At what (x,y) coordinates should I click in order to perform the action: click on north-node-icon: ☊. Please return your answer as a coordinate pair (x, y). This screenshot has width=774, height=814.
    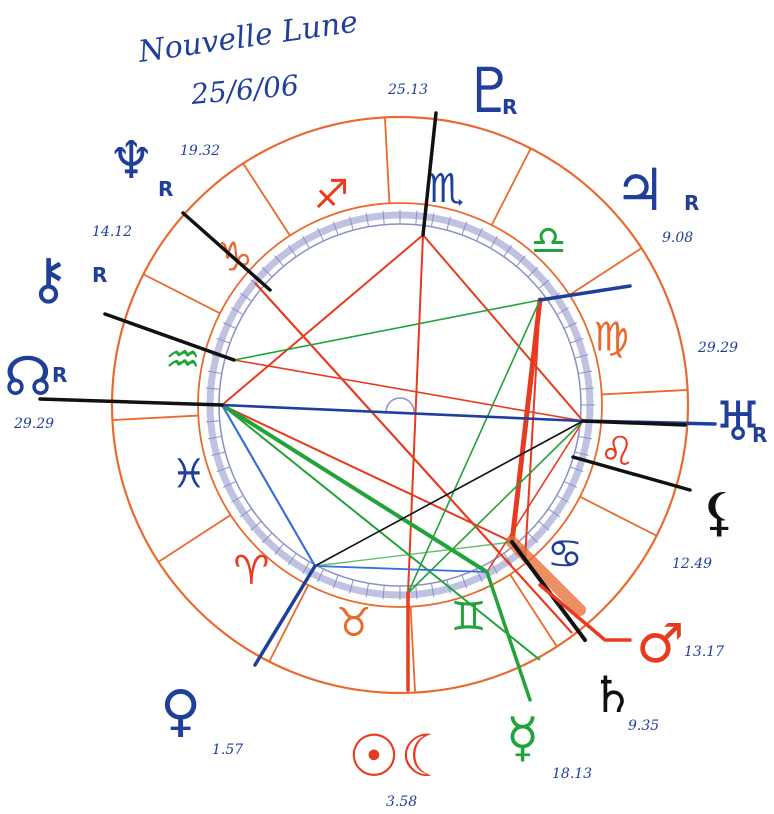
    Looking at the image, I should click on (28, 376).